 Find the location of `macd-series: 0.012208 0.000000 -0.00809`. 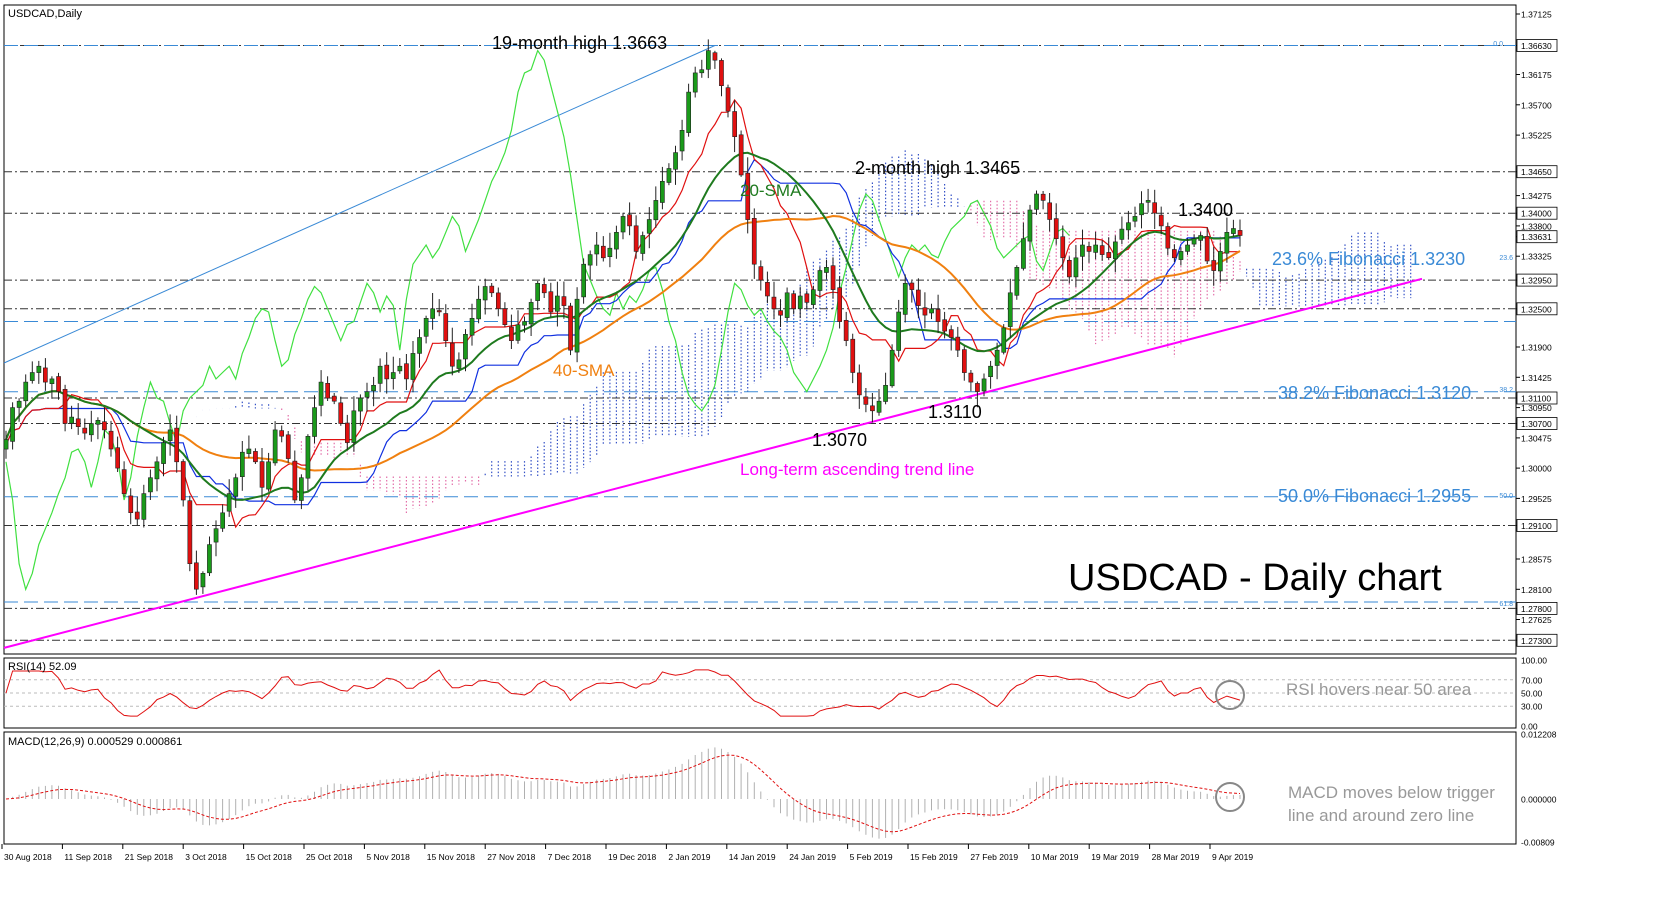

macd-series: 0.012208 0.000000 -0.00809 is located at coordinates (781, 789).